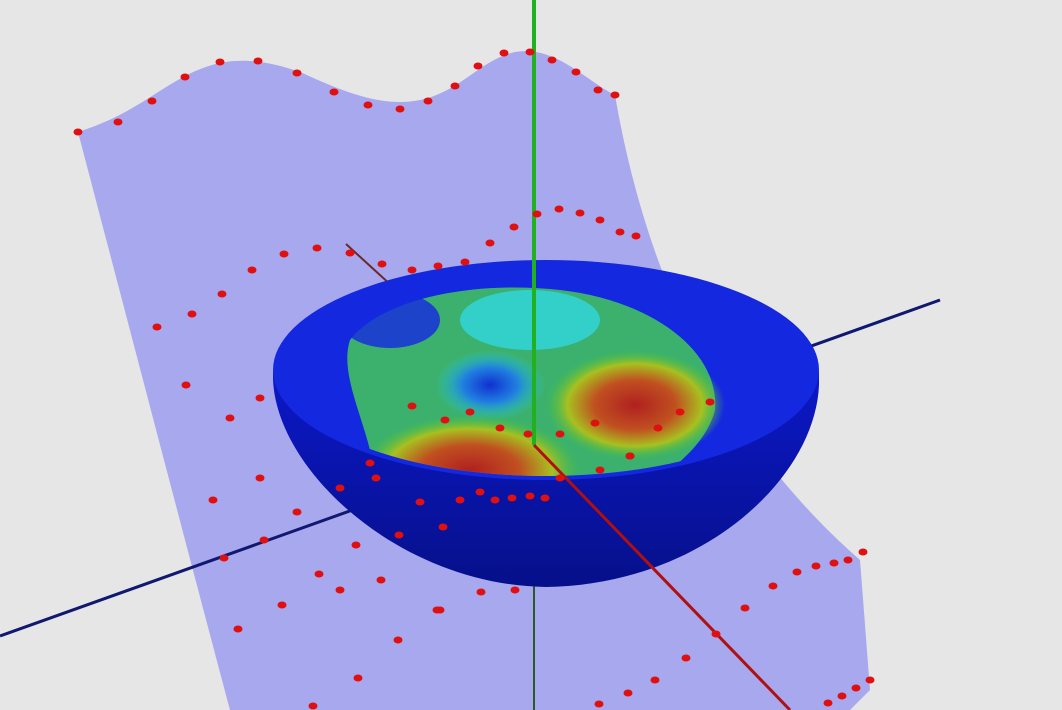 The height and width of the screenshot is (710, 1062). Describe the element at coordinates (530, 320) in the screenshot. I see `heat-region` at that location.